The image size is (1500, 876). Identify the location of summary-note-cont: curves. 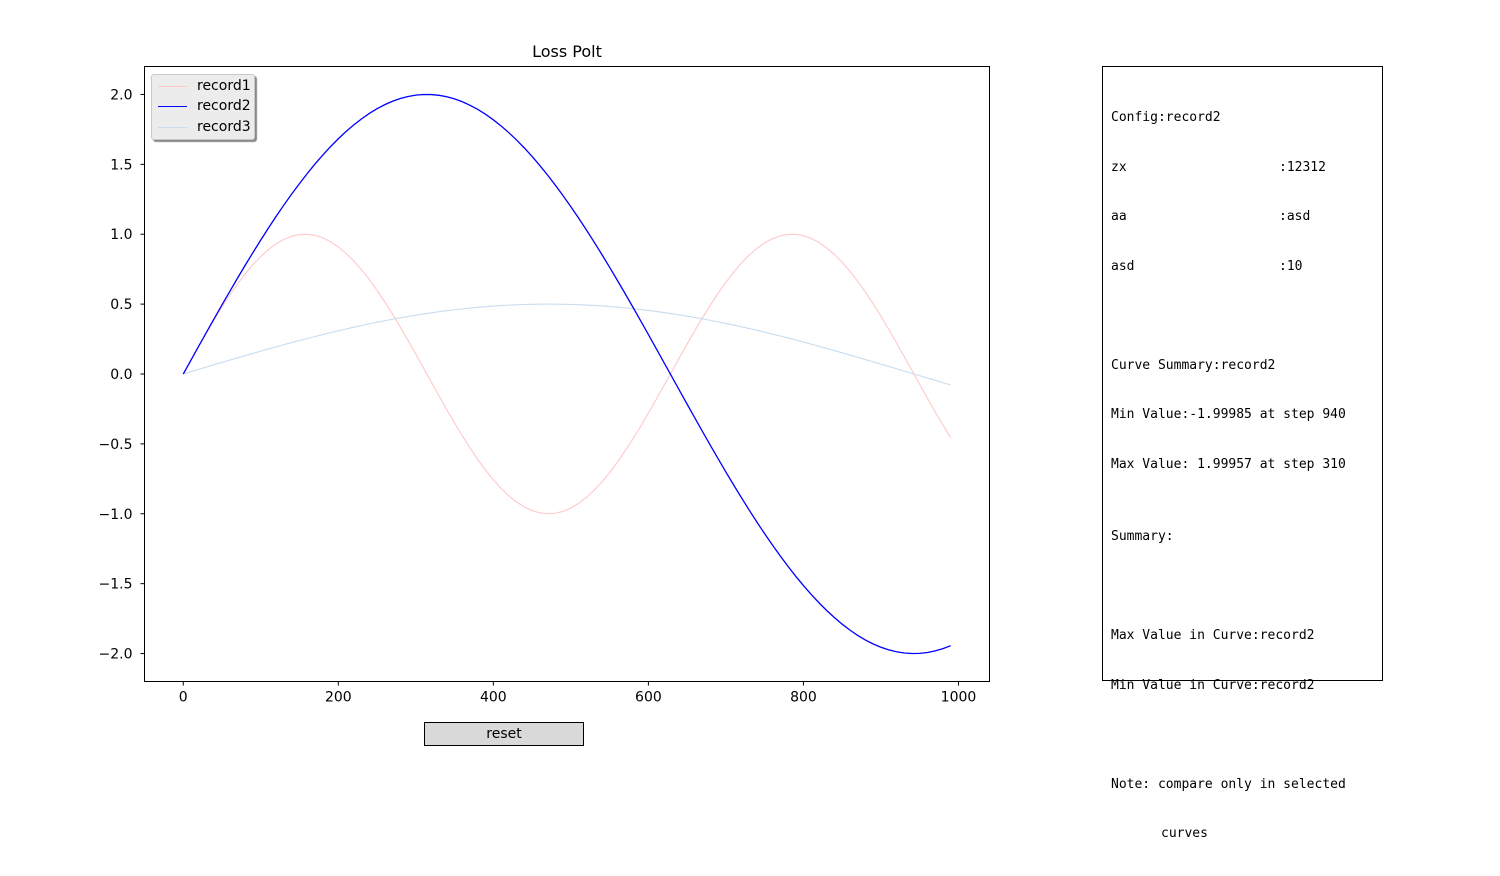
(1184, 833).